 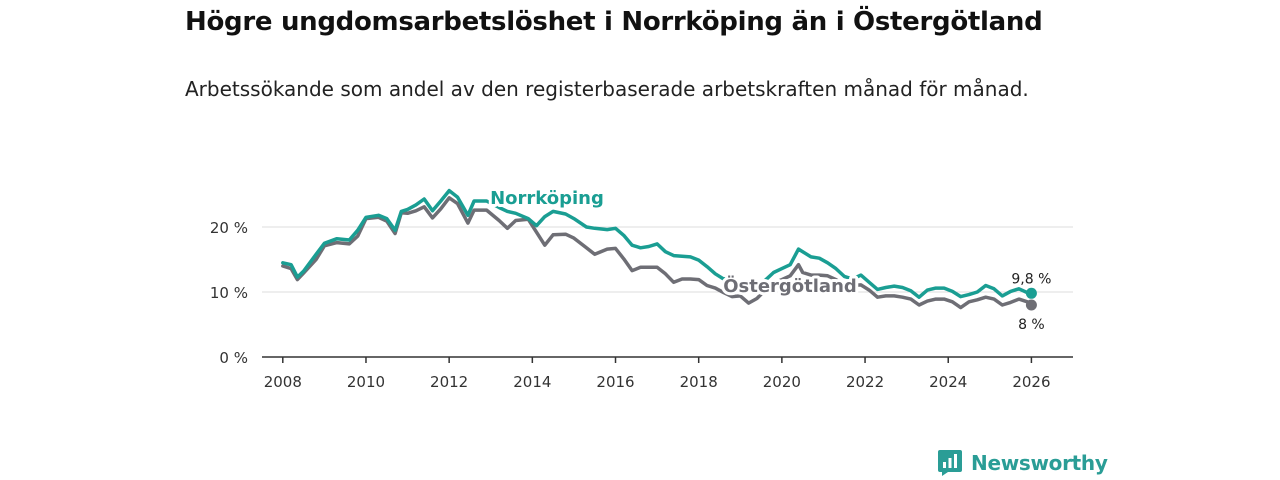 I want to click on brand-name: Newsworthy, so click(x=1039, y=463).